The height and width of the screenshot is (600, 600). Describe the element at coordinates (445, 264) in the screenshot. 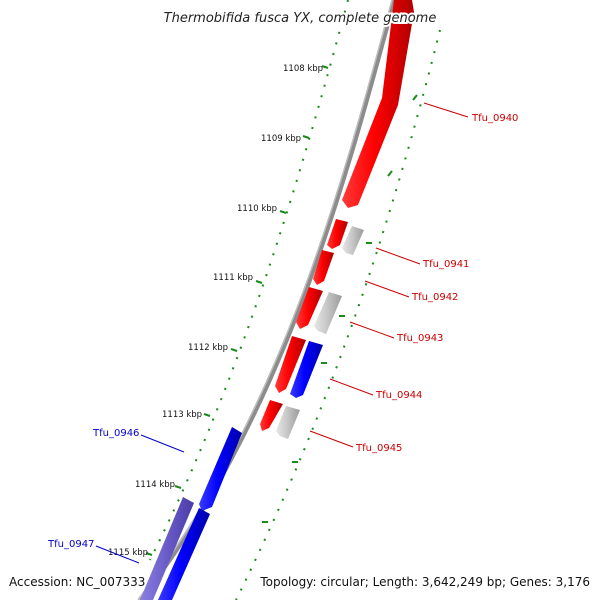

I see `gene-label-tfu-0941: Tfu_0941` at that location.